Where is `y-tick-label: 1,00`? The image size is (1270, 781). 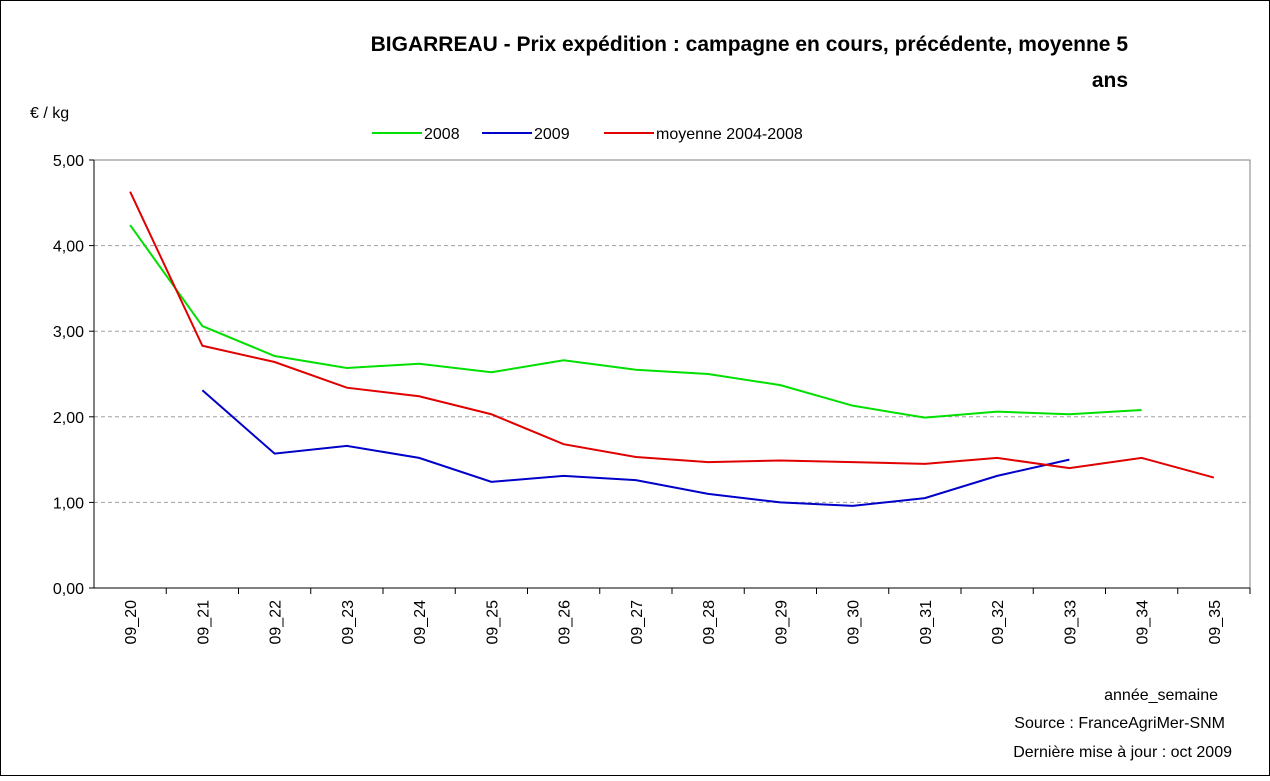 y-tick-label: 1,00 is located at coordinates (68, 503).